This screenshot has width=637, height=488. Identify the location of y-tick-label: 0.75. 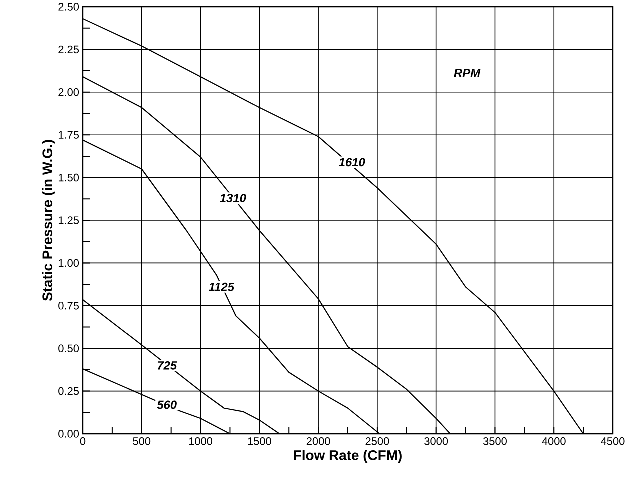
(69, 306).